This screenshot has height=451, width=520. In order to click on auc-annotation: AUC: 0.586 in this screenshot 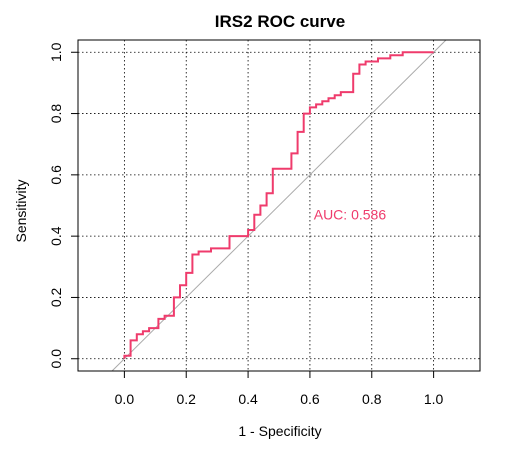, I will do `click(350, 215)`.